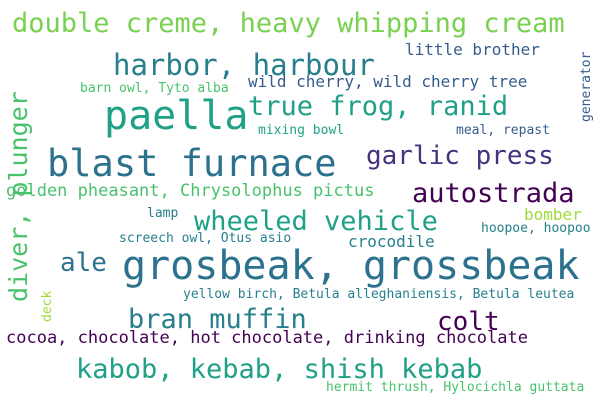 This screenshot has height=400, width=600. Describe the element at coordinates (176, 116) in the screenshot. I see `word-paella: paella` at that location.